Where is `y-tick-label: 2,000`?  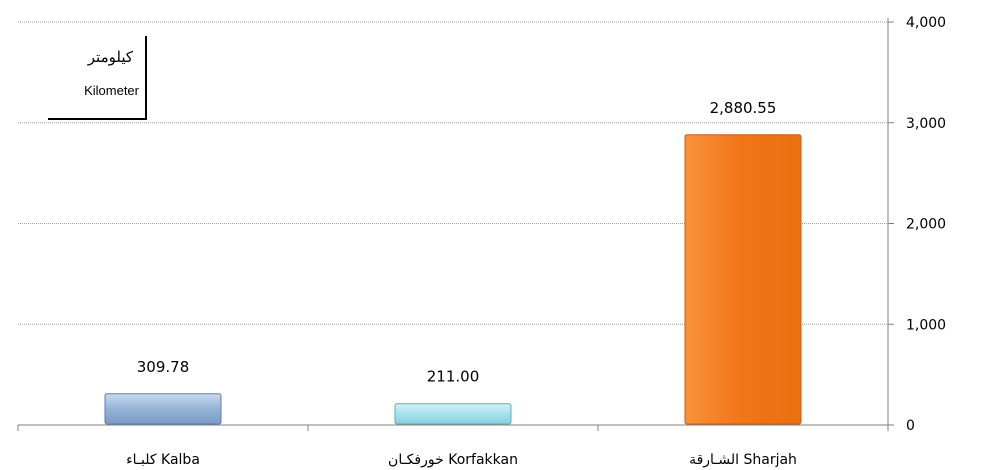 y-tick-label: 2,000 is located at coordinates (926, 225).